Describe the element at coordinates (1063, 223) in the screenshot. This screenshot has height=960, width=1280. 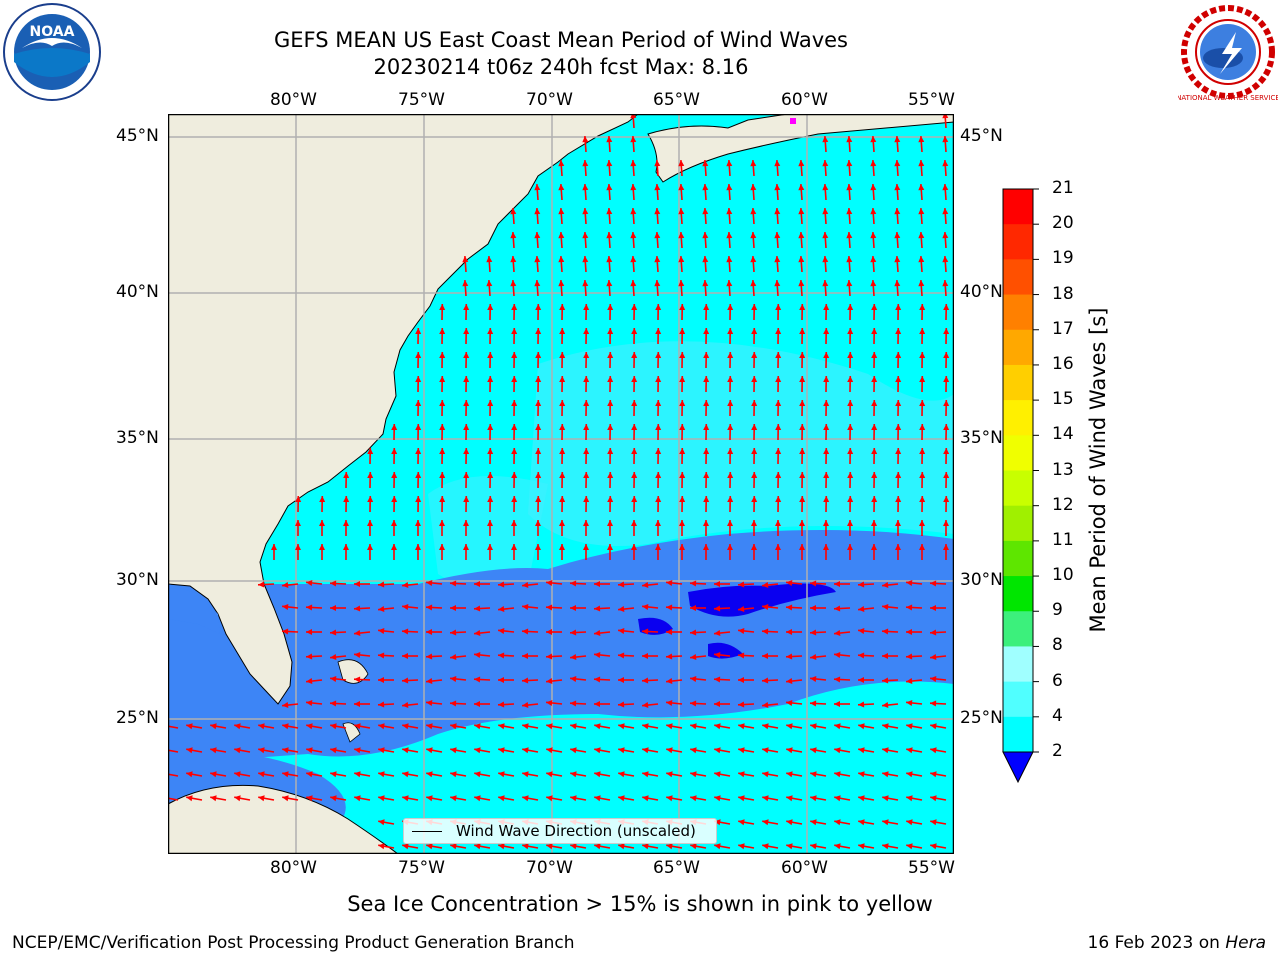
I see `colorbar-tick-label: 20` at that location.